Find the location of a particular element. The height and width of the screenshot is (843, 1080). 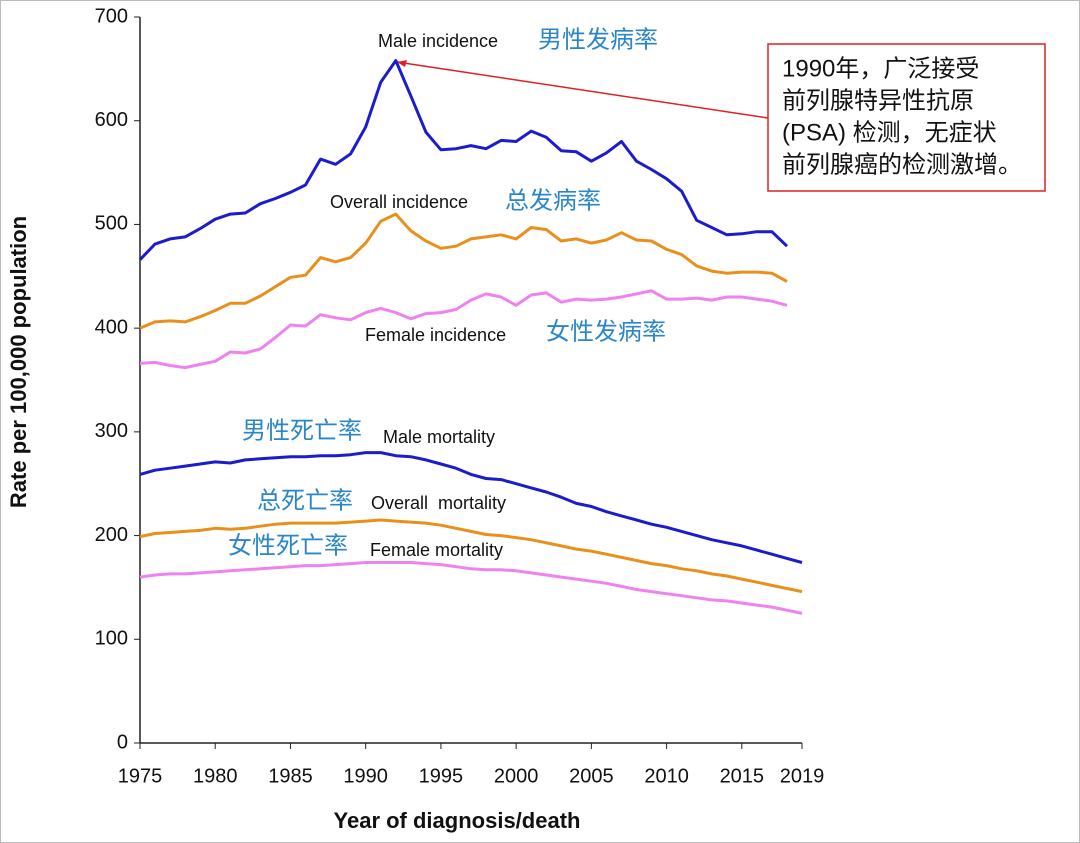

series-label: Male mortality is located at coordinates (439, 437).